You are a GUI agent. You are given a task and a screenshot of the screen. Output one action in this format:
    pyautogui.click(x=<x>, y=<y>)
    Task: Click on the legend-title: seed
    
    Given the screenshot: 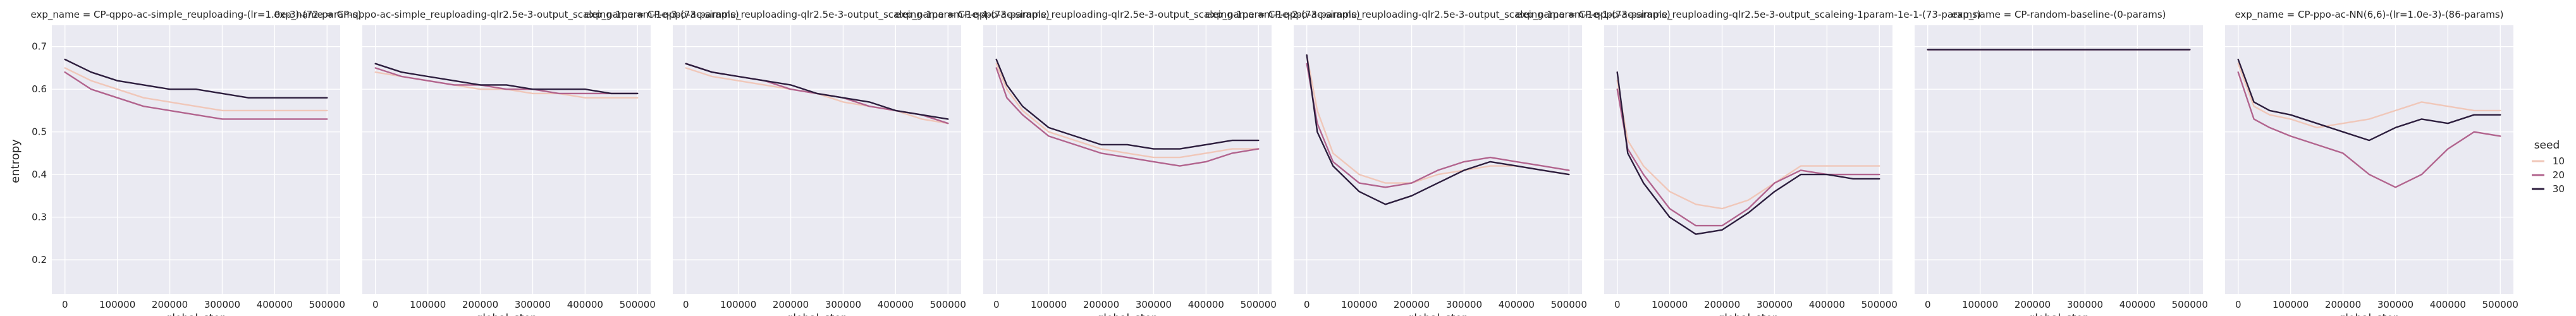 What is the action you would take?
    pyautogui.click(x=2547, y=145)
    